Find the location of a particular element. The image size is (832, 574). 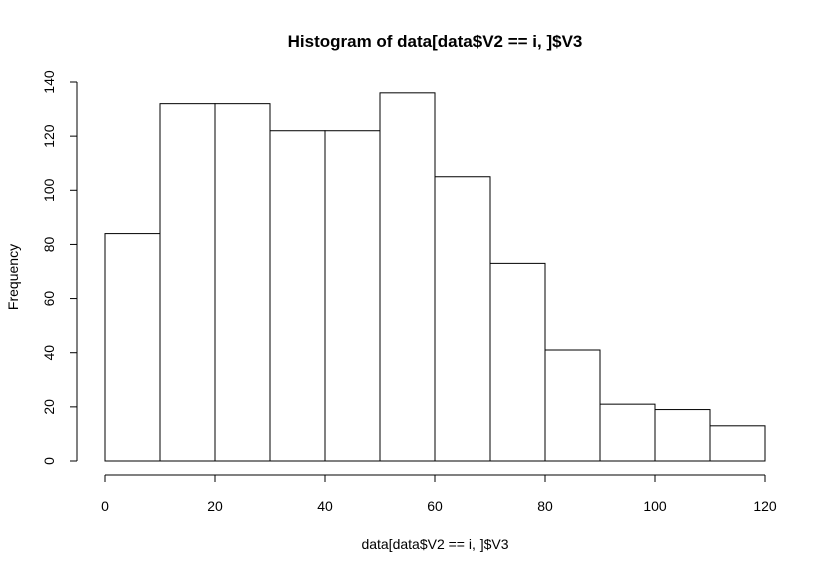

y-axis-label: Frequency is located at coordinates (13, 277).